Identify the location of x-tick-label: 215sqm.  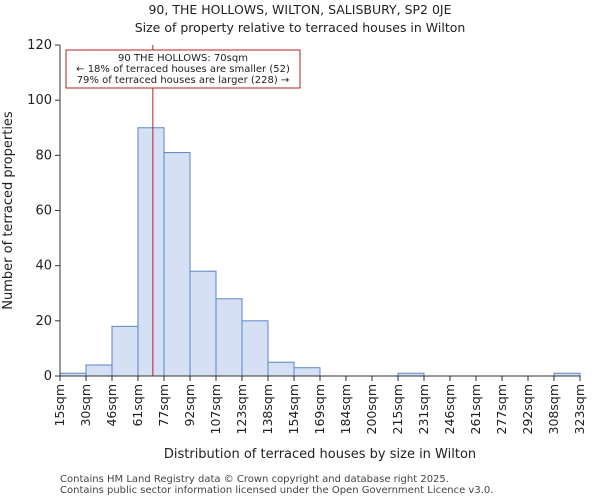
(397, 409).